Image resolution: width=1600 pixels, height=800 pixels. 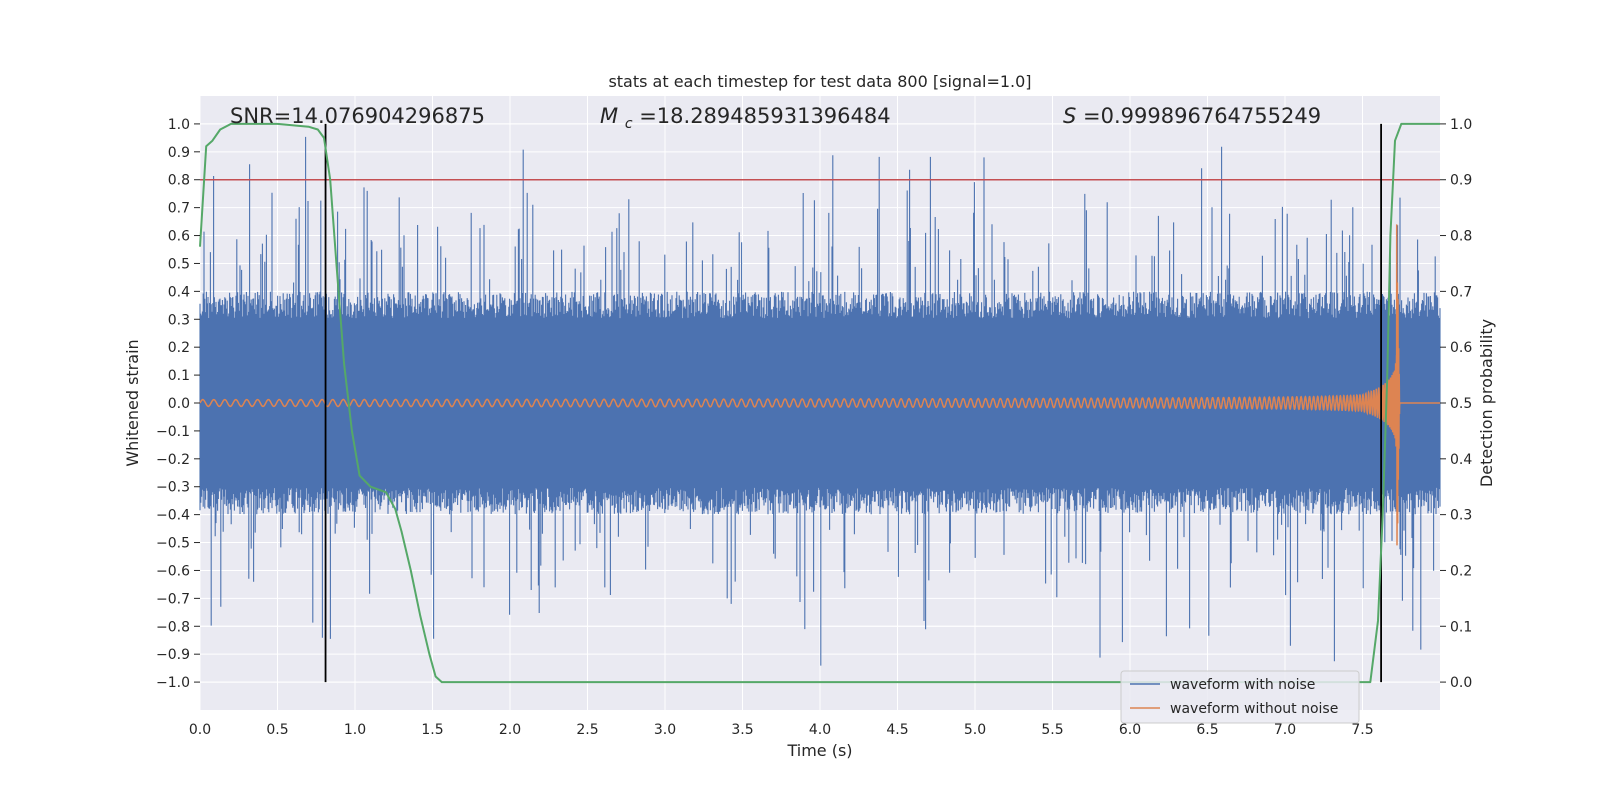 I want to click on y-tick-label: 0.5, so click(x=179, y=264).